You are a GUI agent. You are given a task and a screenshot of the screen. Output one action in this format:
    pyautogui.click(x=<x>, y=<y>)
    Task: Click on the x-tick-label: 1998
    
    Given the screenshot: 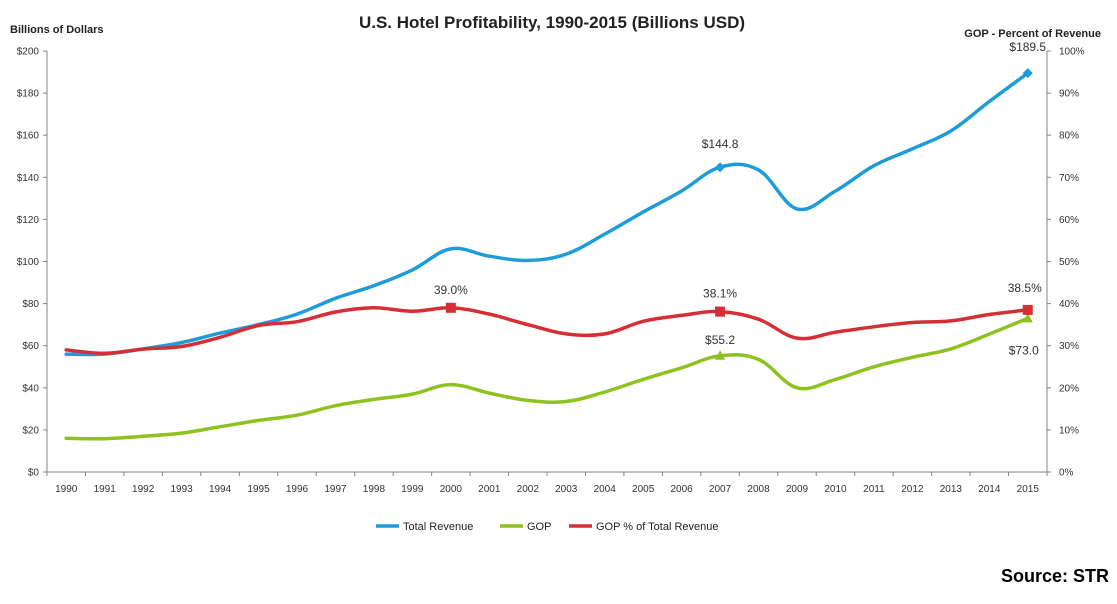 What is the action you would take?
    pyautogui.click(x=374, y=489)
    